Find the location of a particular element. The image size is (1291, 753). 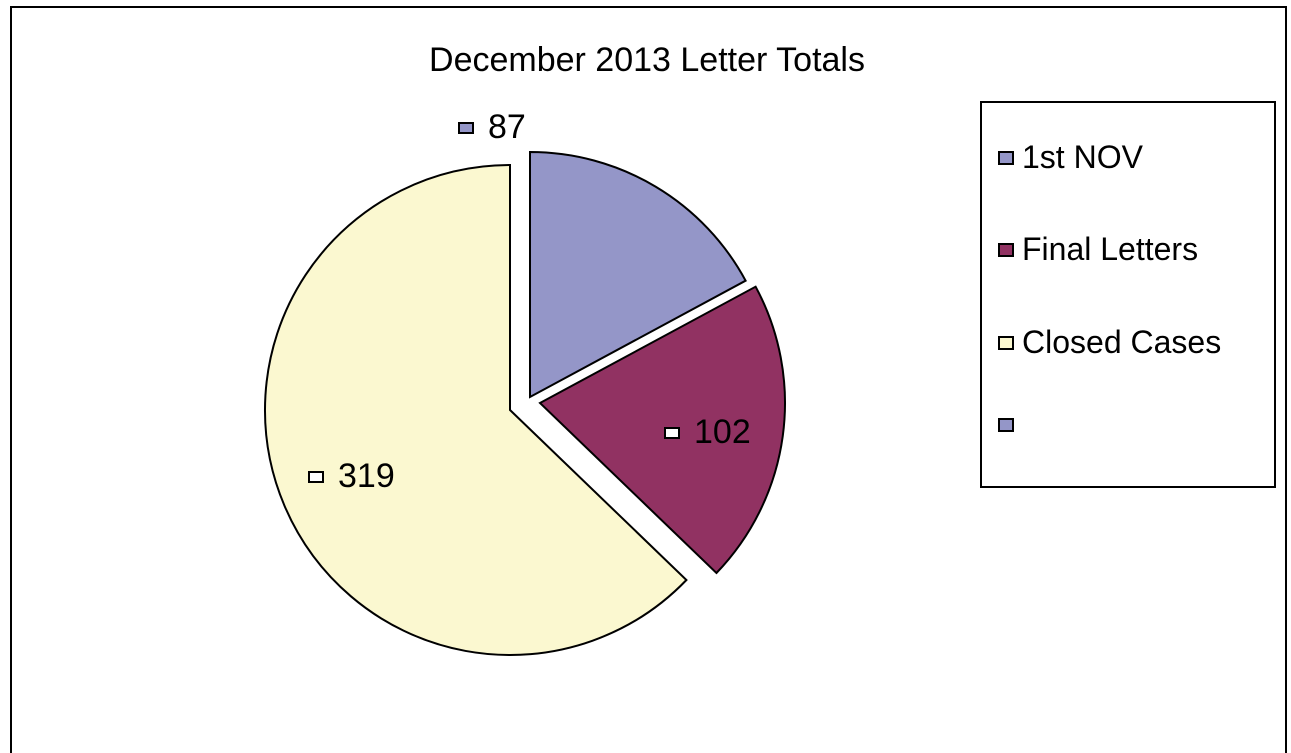

legend-item-blank is located at coordinates (1010, 425).